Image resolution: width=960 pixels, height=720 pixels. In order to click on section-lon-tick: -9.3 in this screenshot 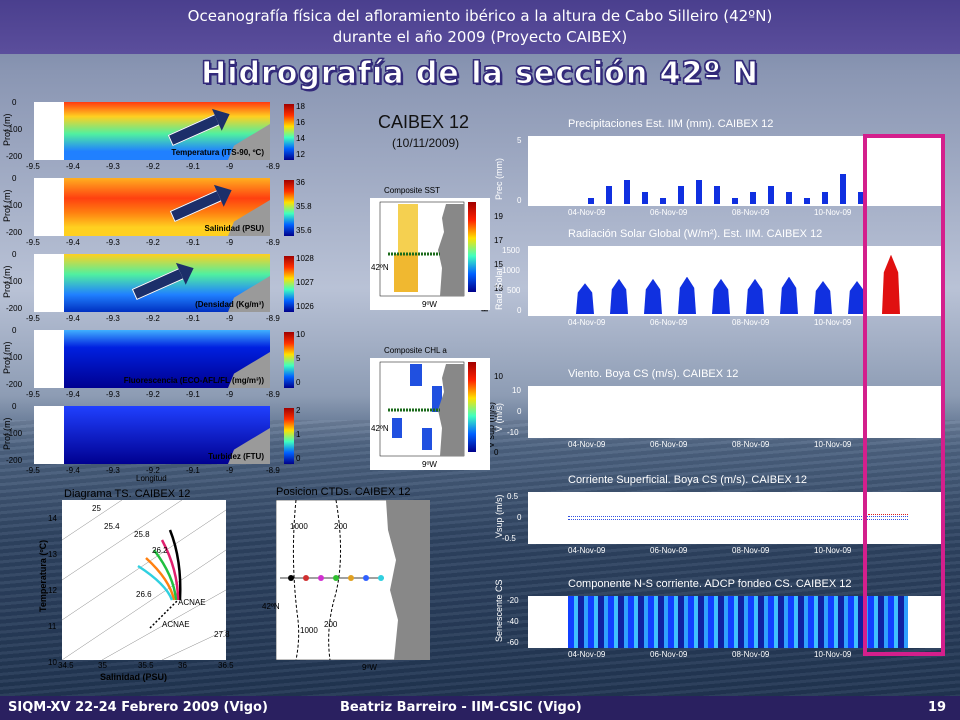, I will do `click(113, 394)`.